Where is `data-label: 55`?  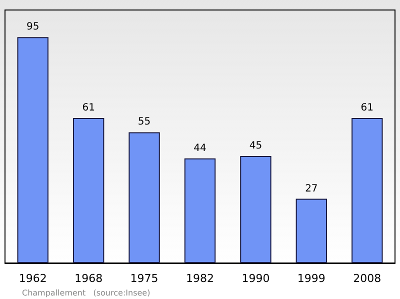 data-label: 55 is located at coordinates (144, 122).